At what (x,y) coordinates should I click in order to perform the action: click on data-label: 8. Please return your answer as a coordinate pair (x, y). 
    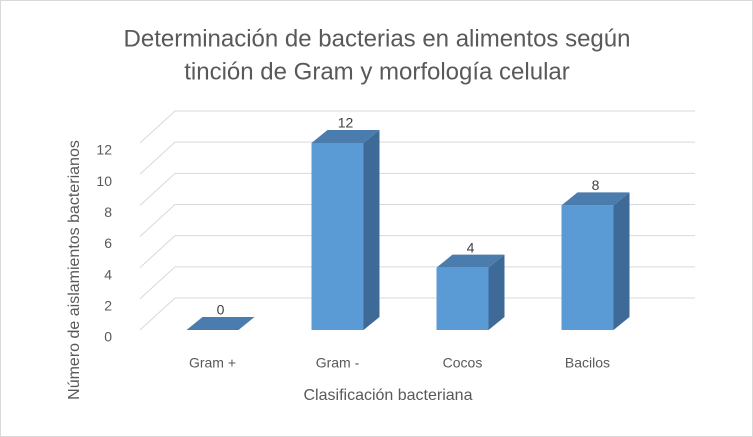
    Looking at the image, I should click on (596, 185).